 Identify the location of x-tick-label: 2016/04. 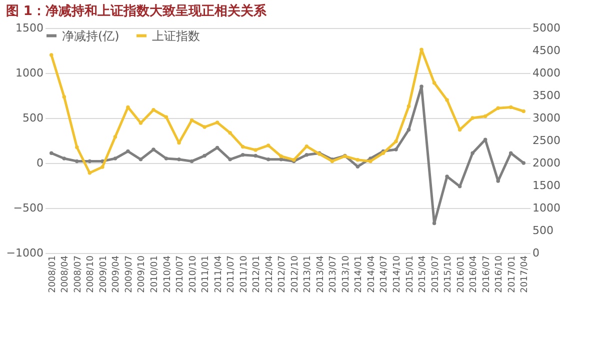
(474, 274).